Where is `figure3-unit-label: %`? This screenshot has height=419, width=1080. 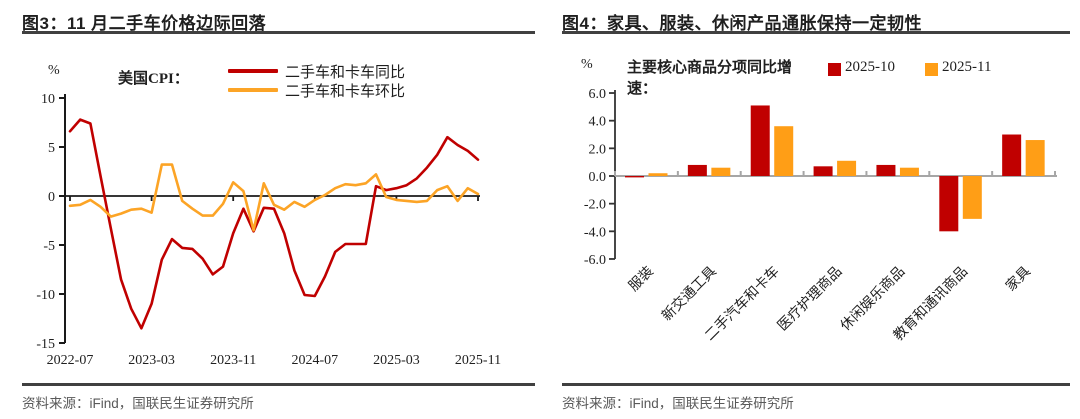
figure3-unit-label: % is located at coordinates (54, 70).